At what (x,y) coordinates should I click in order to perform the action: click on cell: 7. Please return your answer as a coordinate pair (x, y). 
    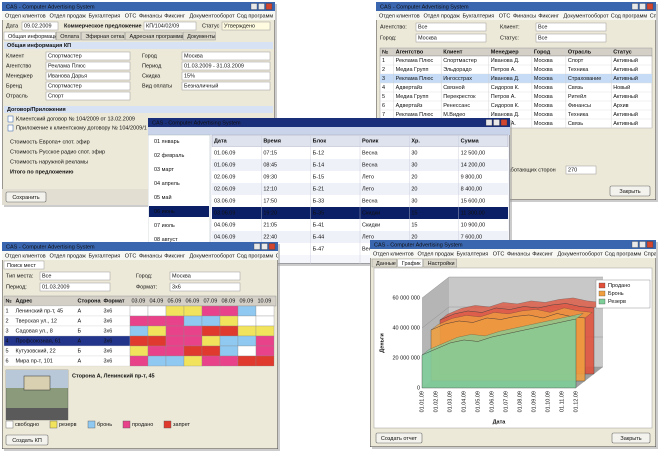
    Looking at the image, I should click on (383, 115).